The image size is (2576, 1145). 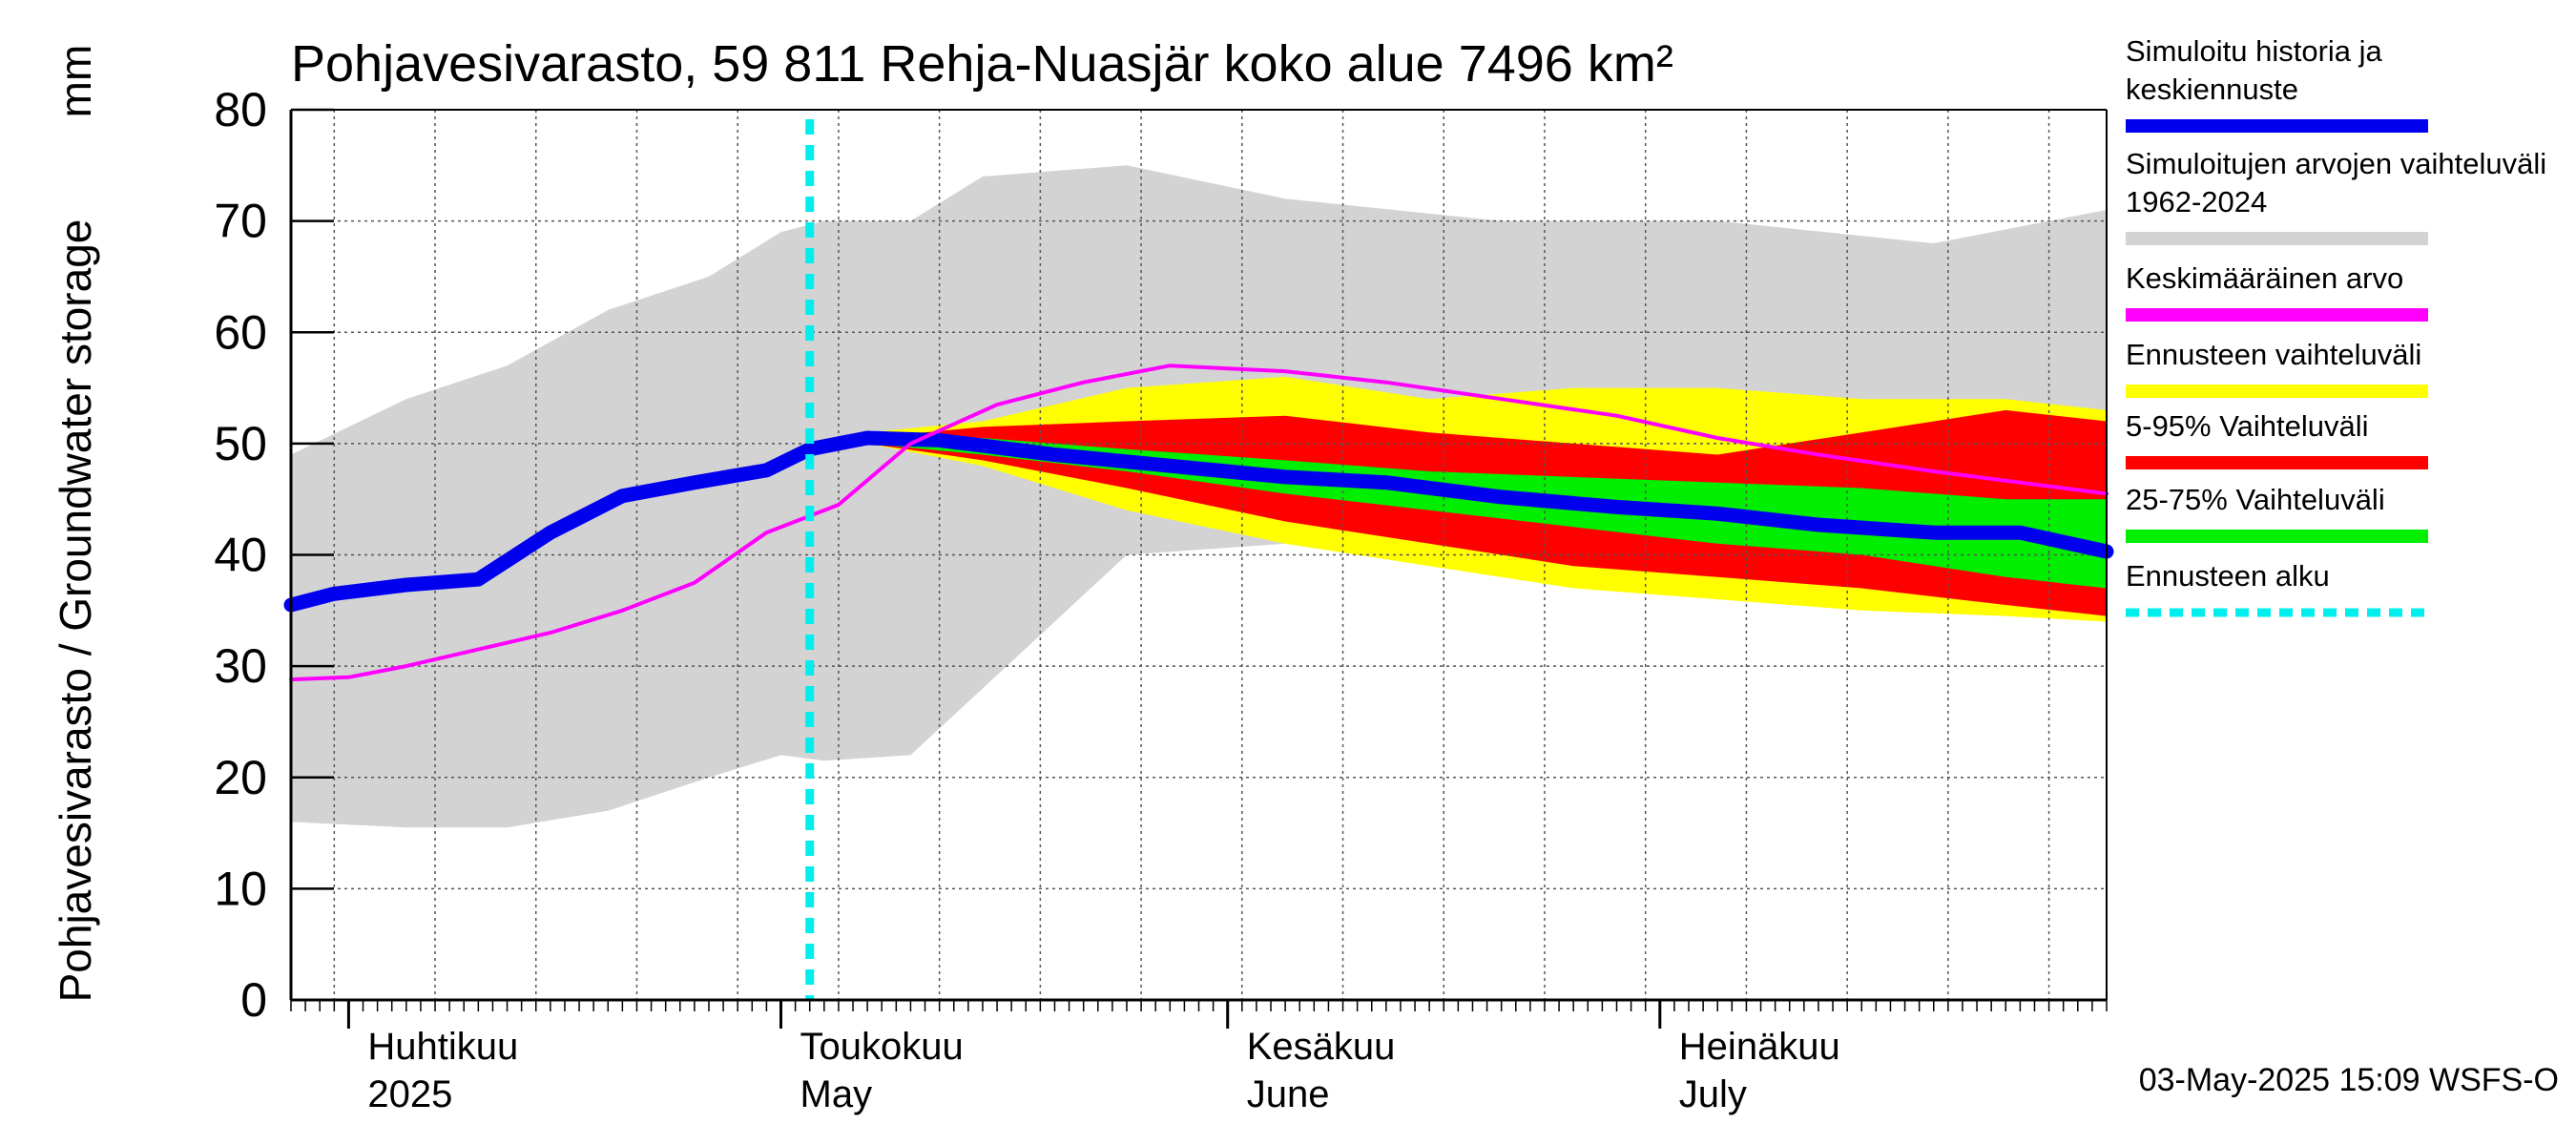 What do you see at coordinates (75, 611) in the screenshot?
I see `y-axis-label: Pohjavesivarasto / Groundwater storage` at bounding box center [75, 611].